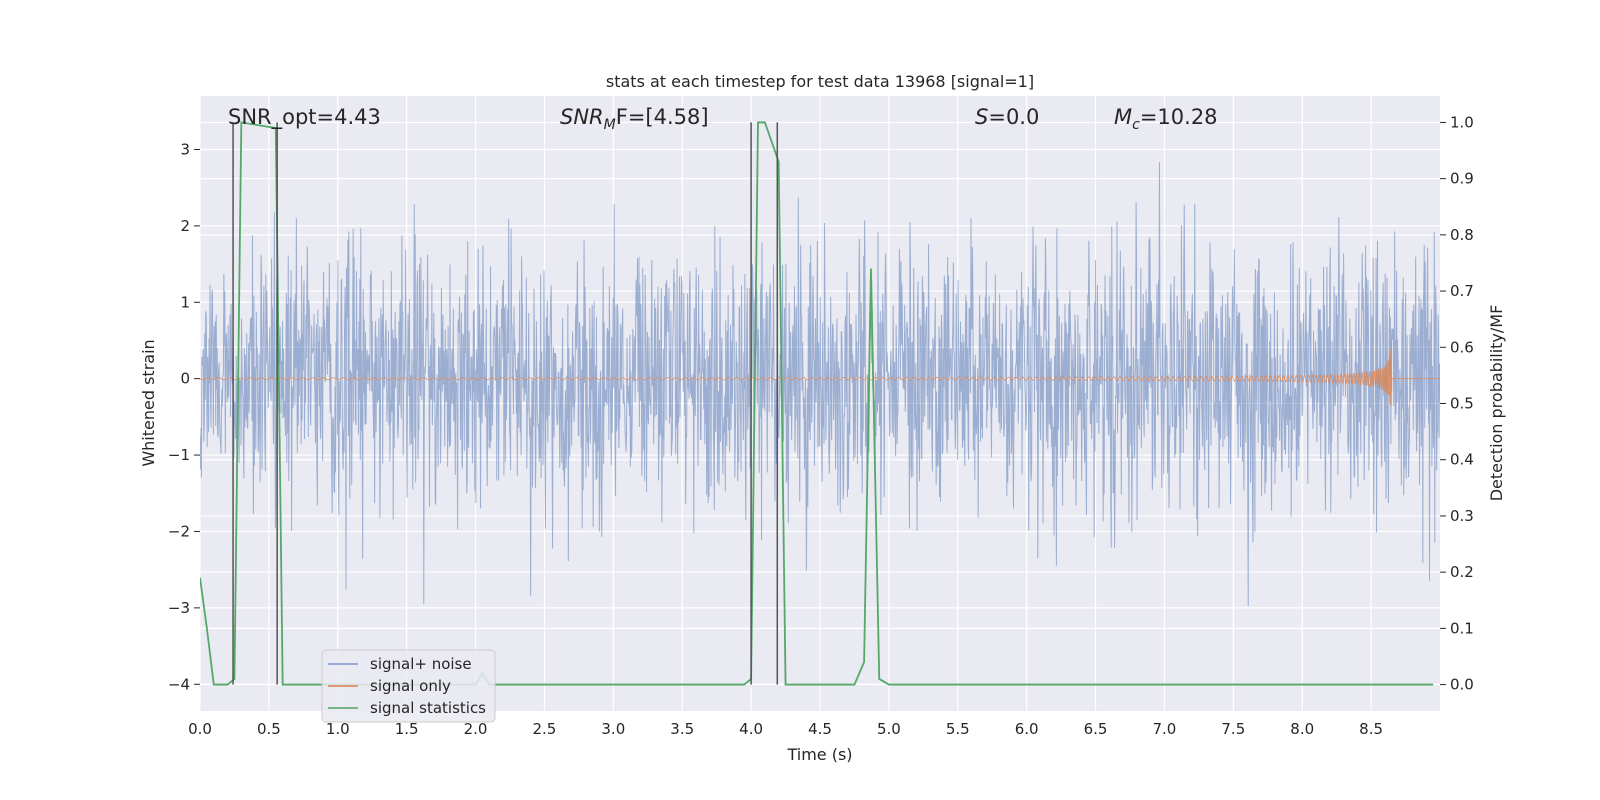 The image size is (1600, 800). Describe the element at coordinates (820, 373) in the screenshot. I see `series-signal-only` at that location.